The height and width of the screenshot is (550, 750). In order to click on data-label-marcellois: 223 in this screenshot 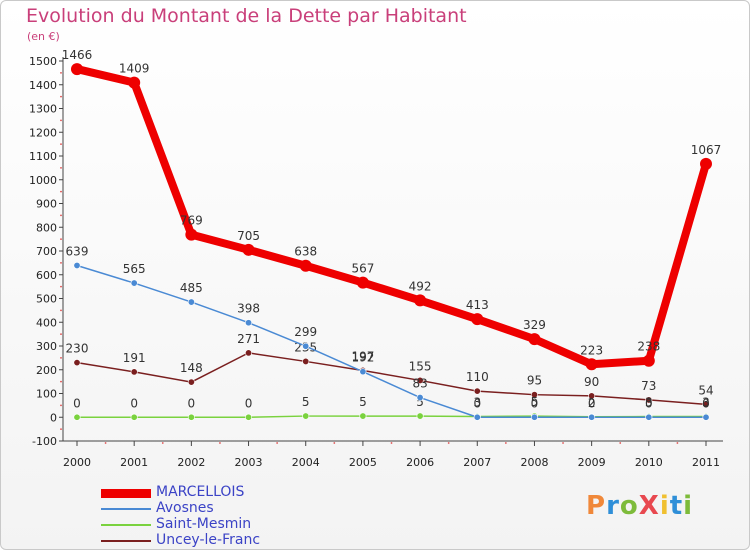, I will do `click(591, 350)`.